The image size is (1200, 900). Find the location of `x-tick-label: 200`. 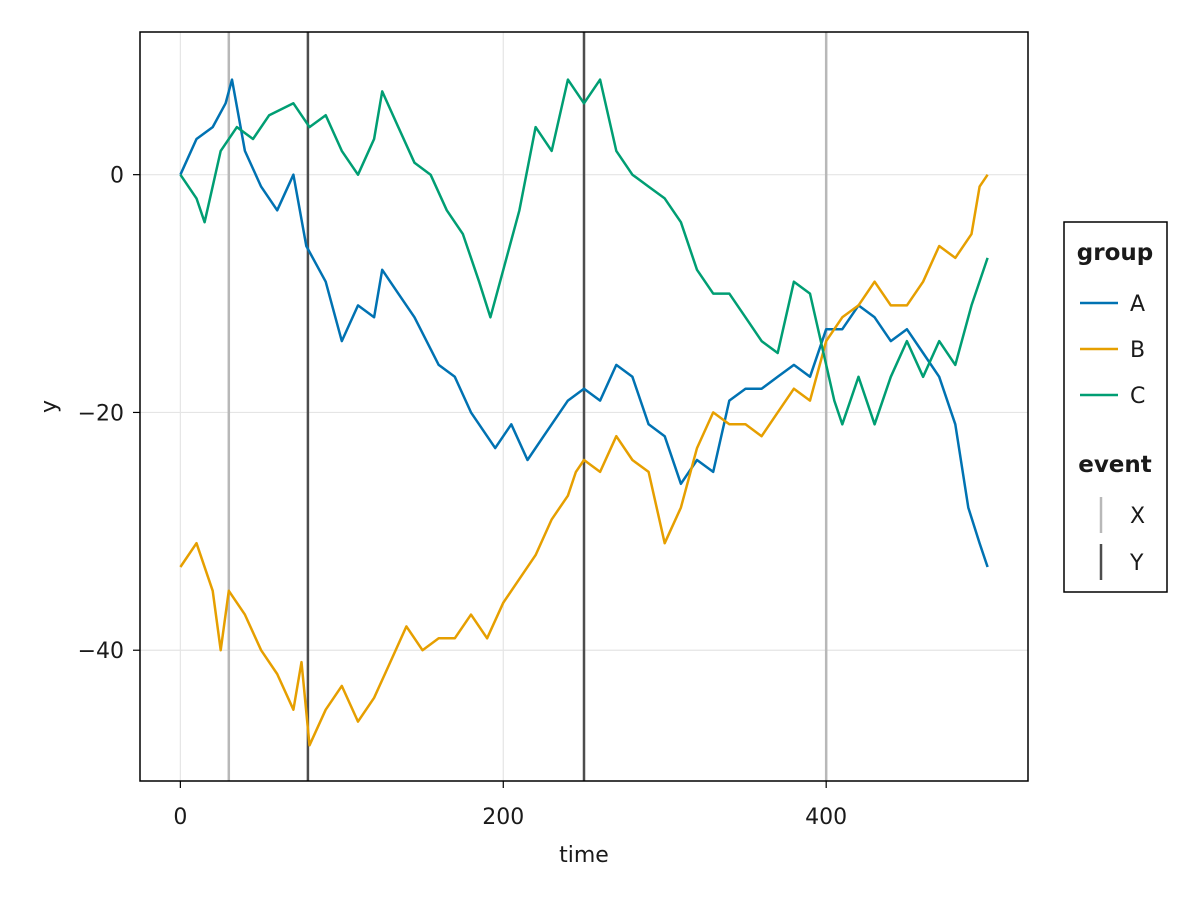

x-tick-label: 200 is located at coordinates (503, 817).